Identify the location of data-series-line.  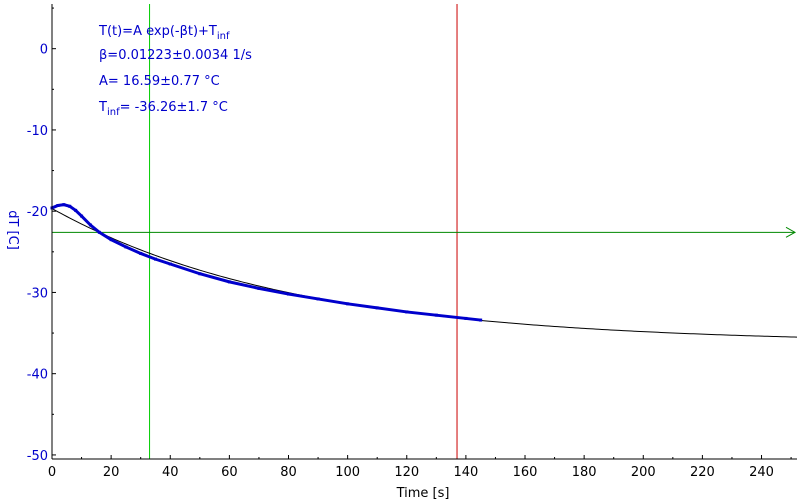
(266, 262).